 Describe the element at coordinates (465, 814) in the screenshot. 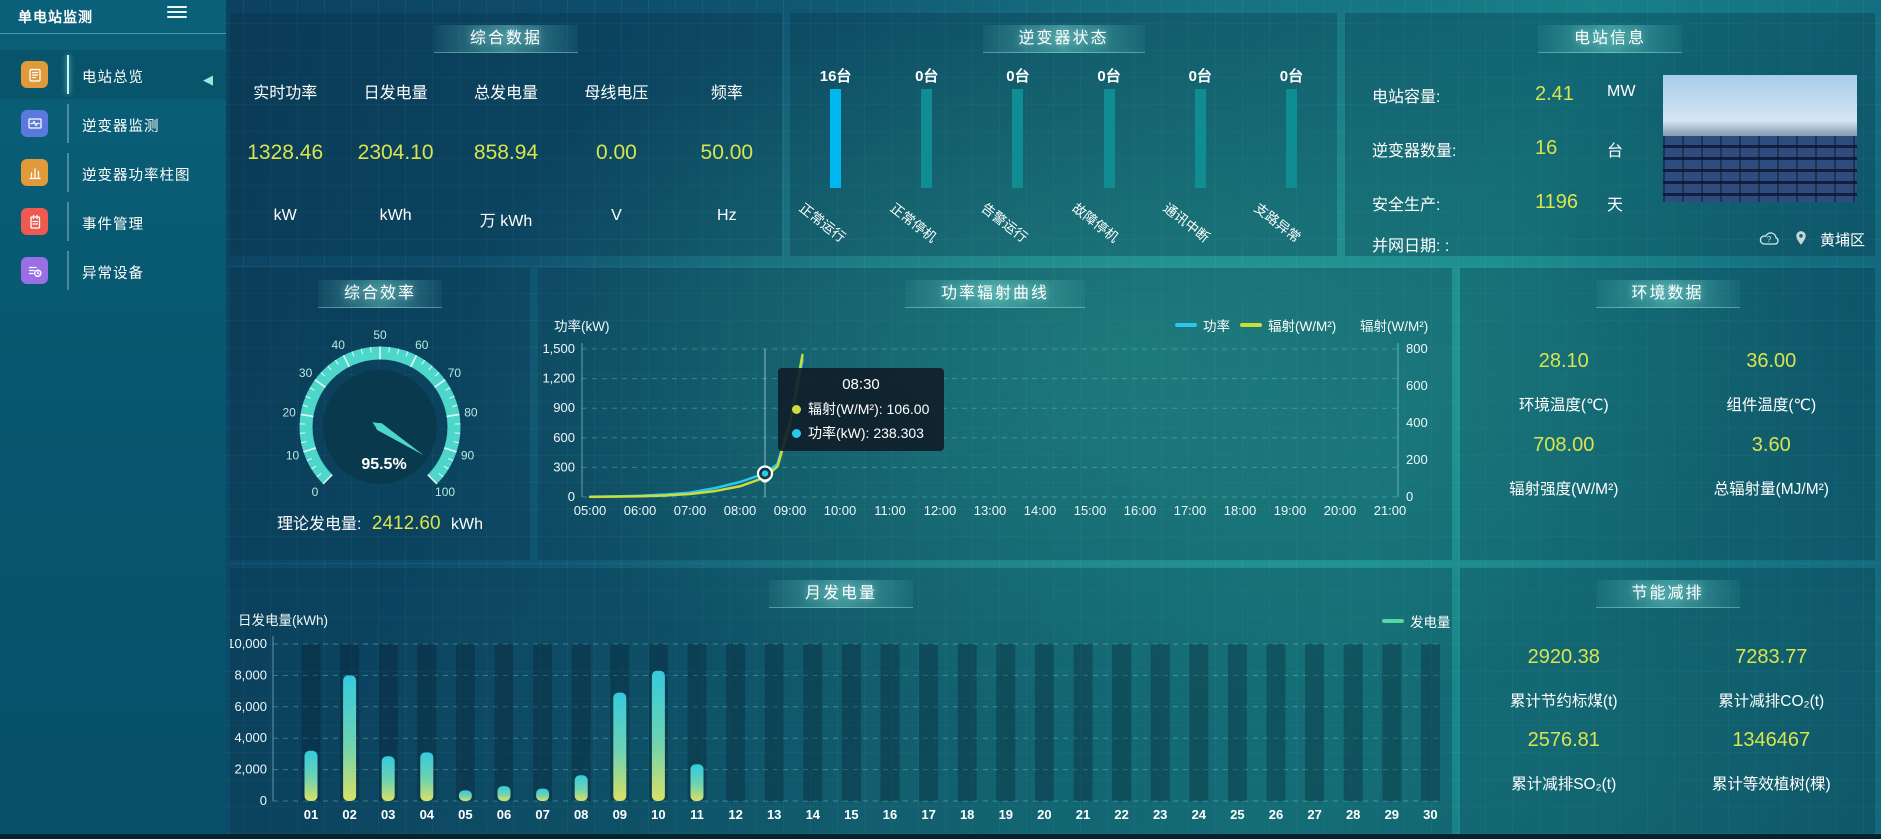

I see `svg-text: 05` at that location.